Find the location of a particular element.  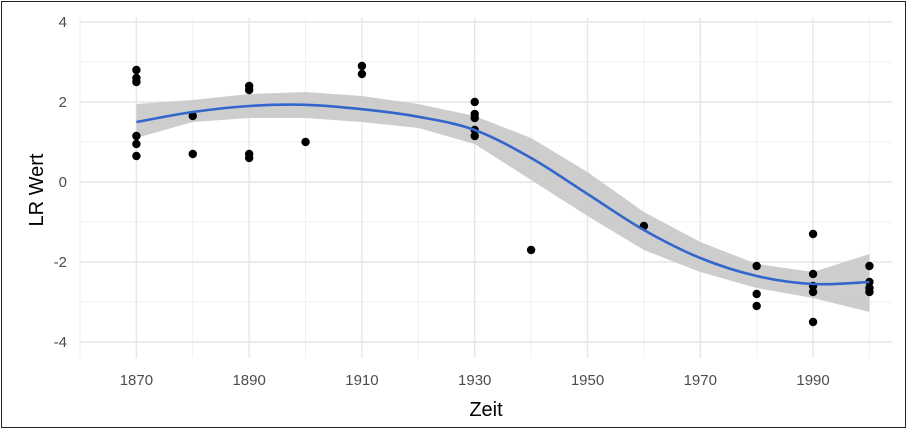

x-tick-label: 1930 is located at coordinates (474, 380).